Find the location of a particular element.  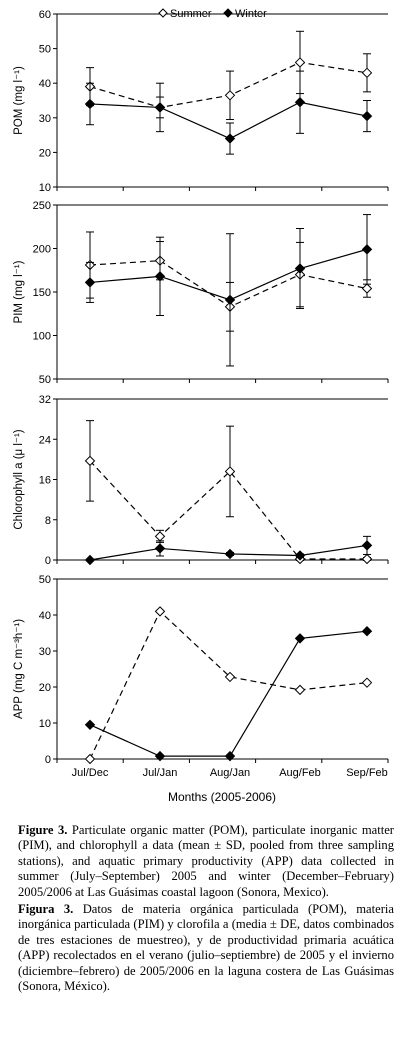

caption-english-label: Figure 3. is located at coordinates (43, 830).